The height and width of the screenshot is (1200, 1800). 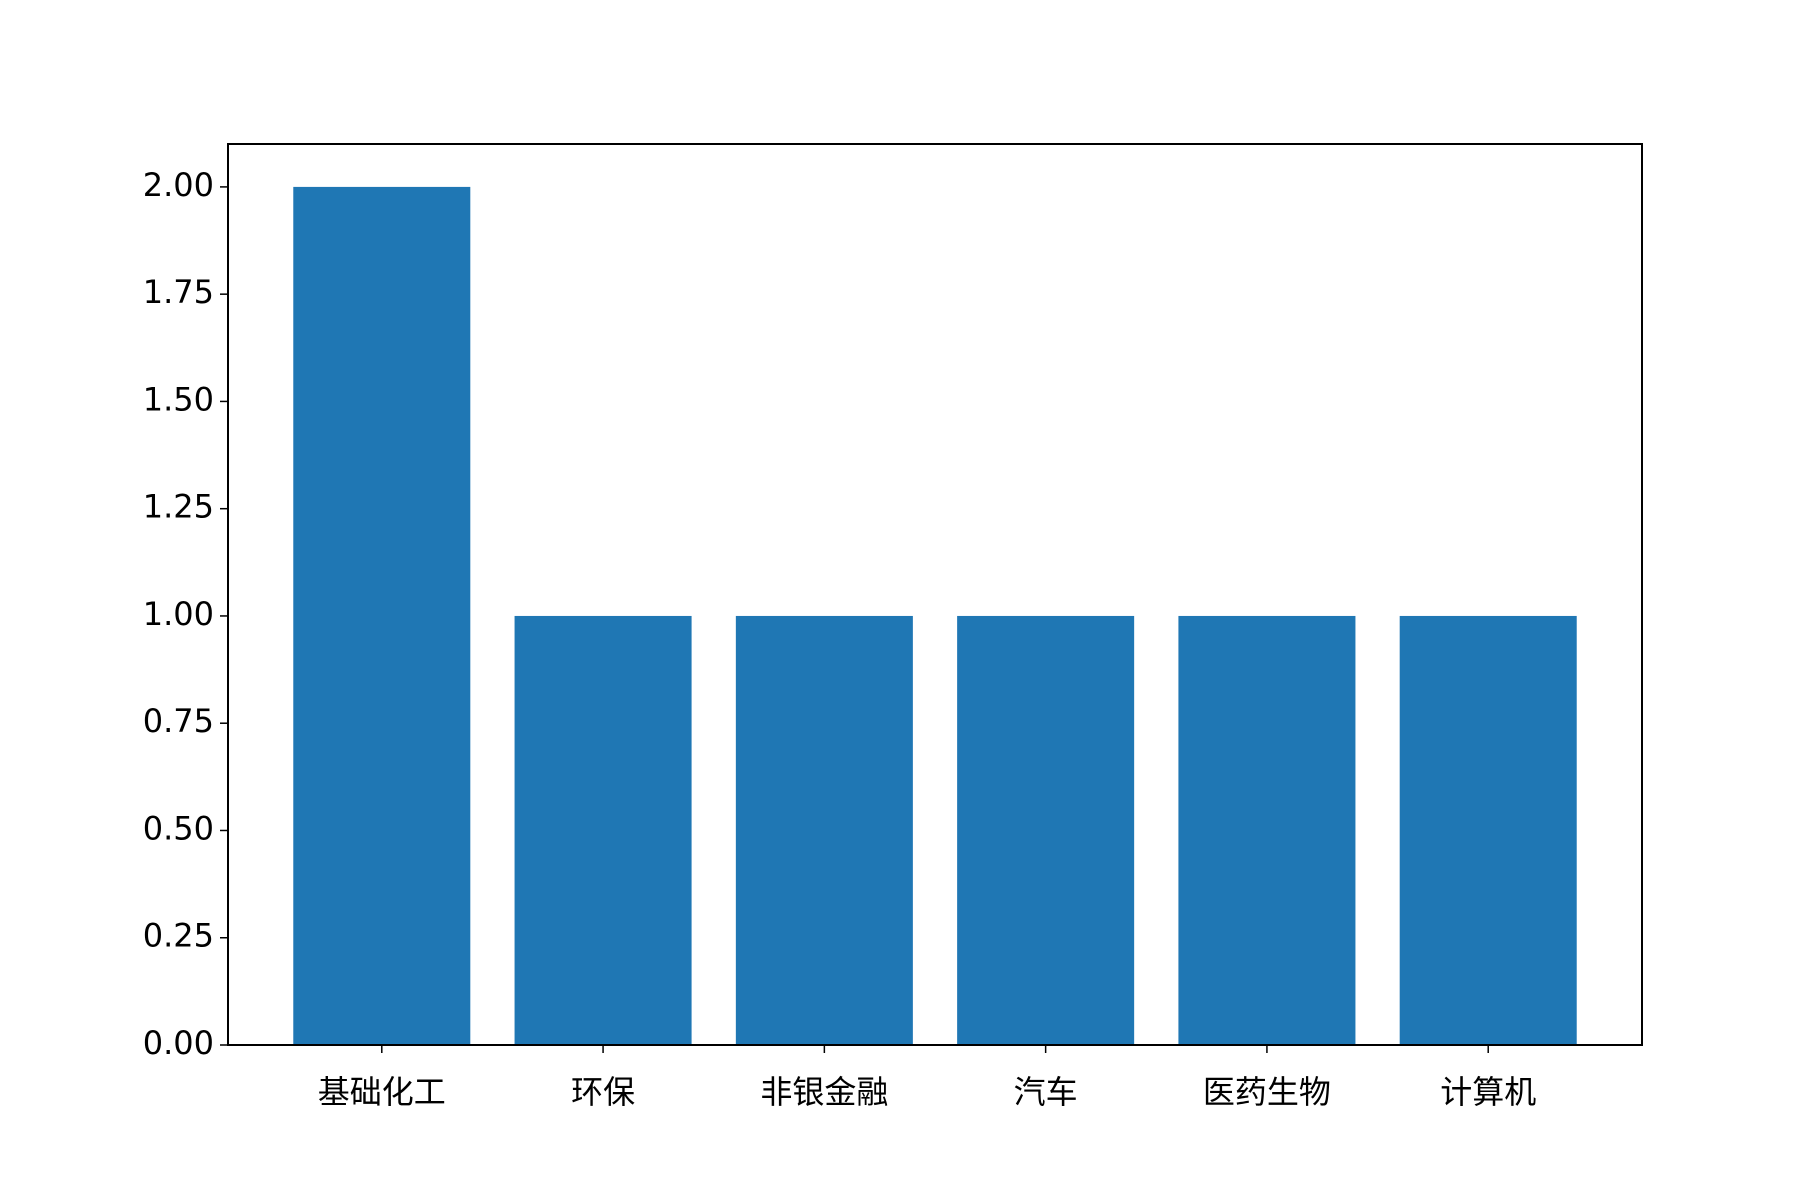 What do you see at coordinates (178, 614) in the screenshot?
I see `y-tick-label: 1.00` at bounding box center [178, 614].